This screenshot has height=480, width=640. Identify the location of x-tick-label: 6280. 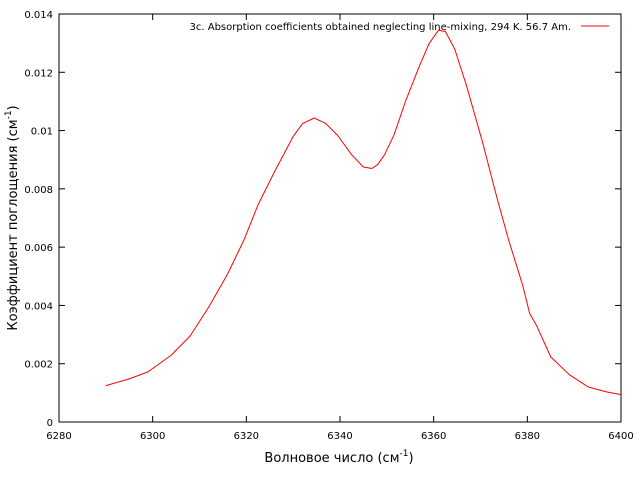
(58, 436).